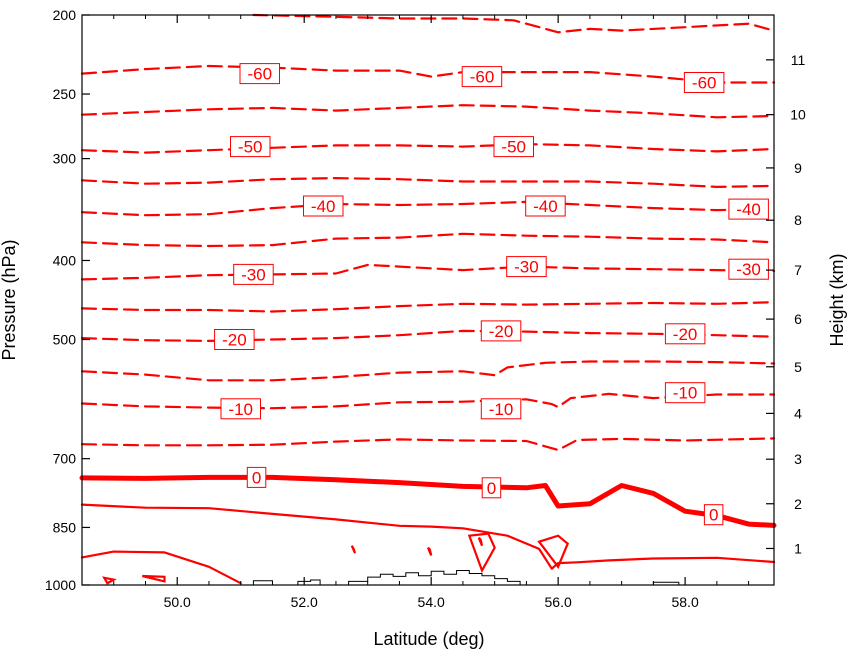 The width and height of the screenshot is (850, 650). I want to click on pressure-tick-label: 300, so click(65, 159).